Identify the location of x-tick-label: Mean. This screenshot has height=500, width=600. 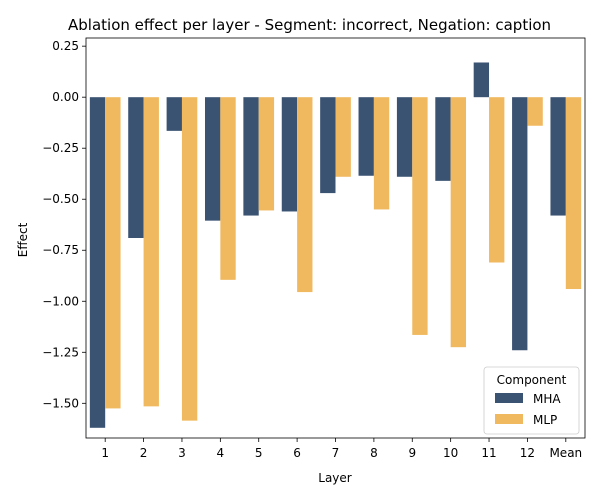
(565, 453).